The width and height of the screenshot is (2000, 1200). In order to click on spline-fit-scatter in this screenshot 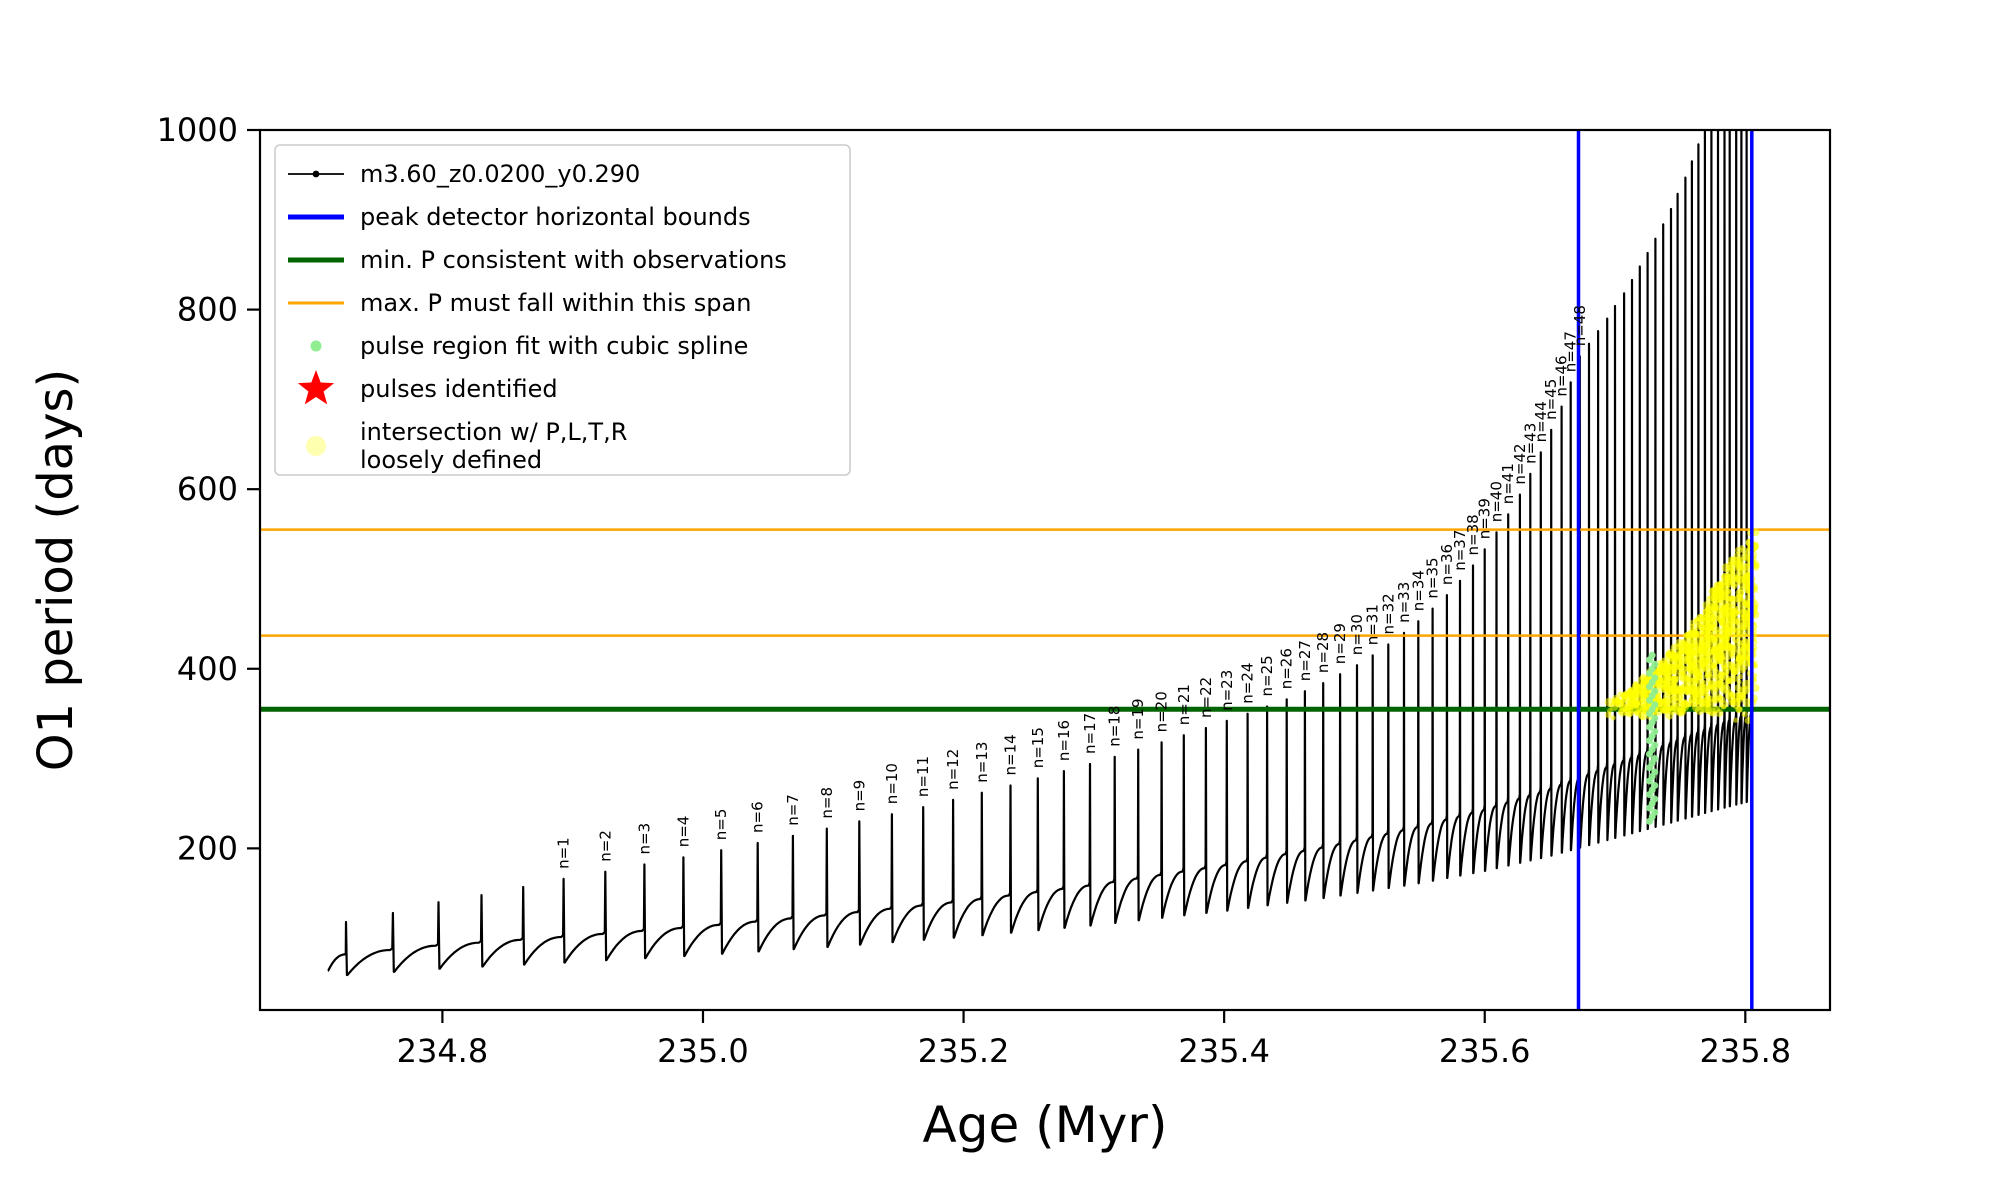, I will do `click(1652, 738)`.